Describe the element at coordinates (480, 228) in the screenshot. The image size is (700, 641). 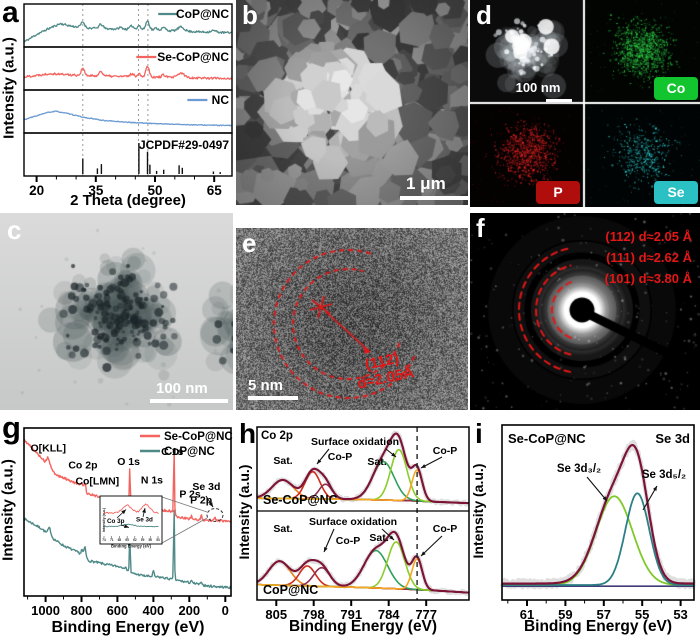
I see `panel-letter-f: f` at that location.